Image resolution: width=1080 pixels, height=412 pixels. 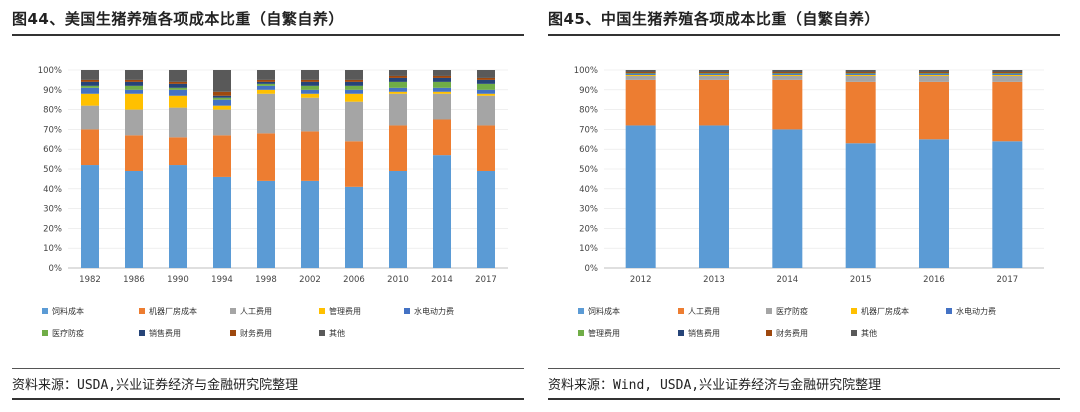 I want to click on bar-segment-cn-2013-s4, so click(x=714, y=74).